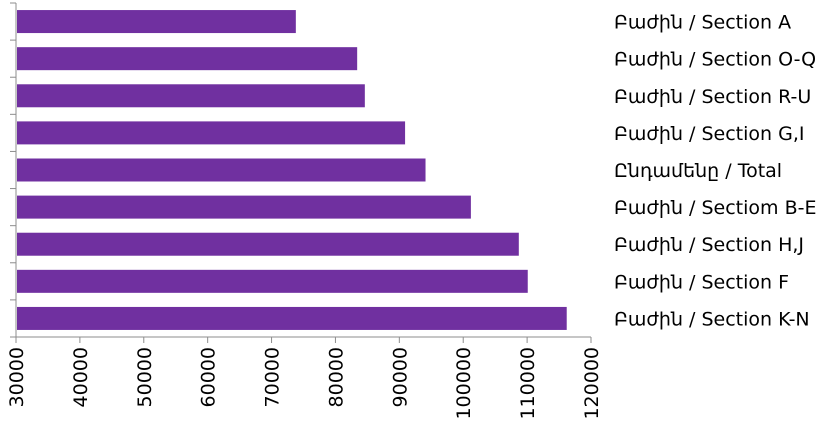 The height and width of the screenshot is (436, 836). Describe the element at coordinates (698, 171) in the screenshot. I see `category-label: Ընդամենը / Total` at that location.